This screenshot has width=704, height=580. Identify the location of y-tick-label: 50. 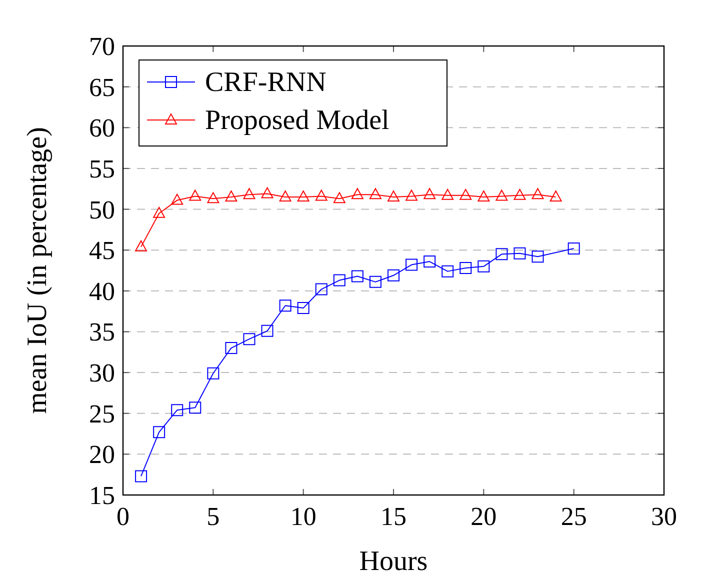
(102, 209).